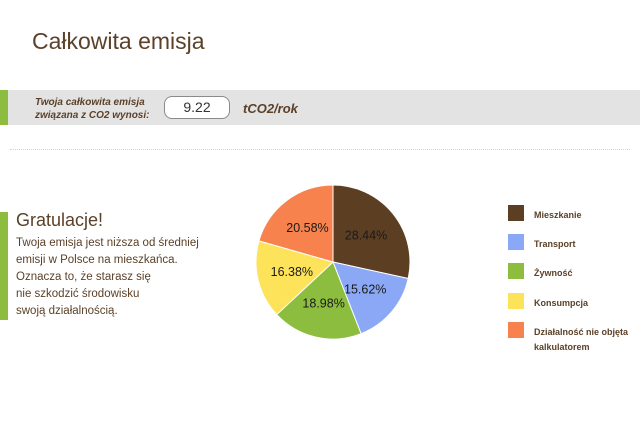 The image size is (640, 439). What do you see at coordinates (558, 215) in the screenshot?
I see `legend-label: Mieszkanie` at bounding box center [558, 215].